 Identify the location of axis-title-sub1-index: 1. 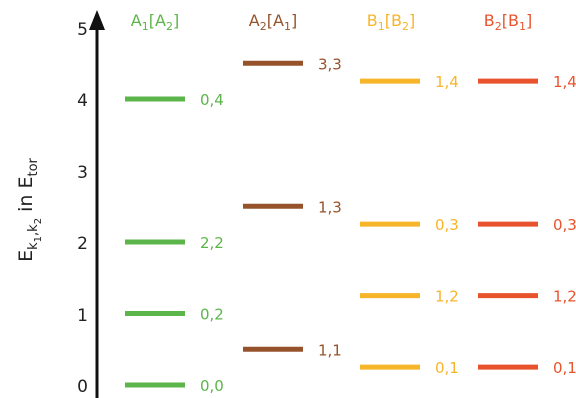
(38, 239).